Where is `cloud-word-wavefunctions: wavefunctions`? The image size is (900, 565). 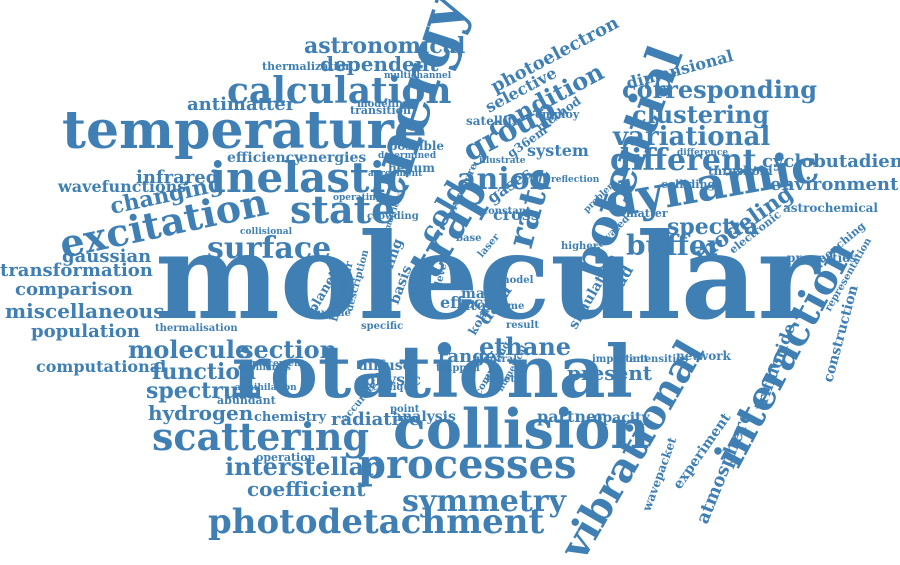 cloud-word-wavefunctions: wavefunctions is located at coordinates (121, 186).